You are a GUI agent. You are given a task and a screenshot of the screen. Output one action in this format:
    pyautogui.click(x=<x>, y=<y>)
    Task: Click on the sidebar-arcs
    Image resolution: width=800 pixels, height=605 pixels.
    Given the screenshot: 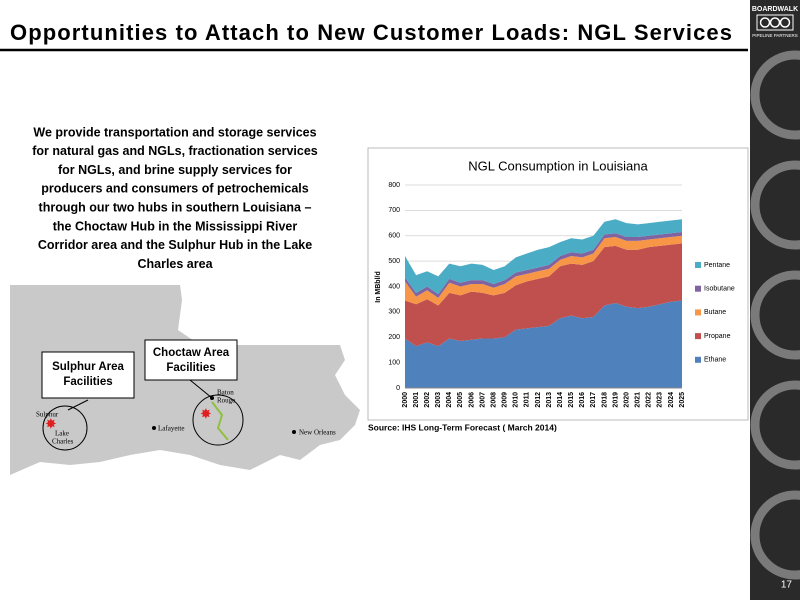 What is the action you would take?
    pyautogui.click(x=775, y=315)
    